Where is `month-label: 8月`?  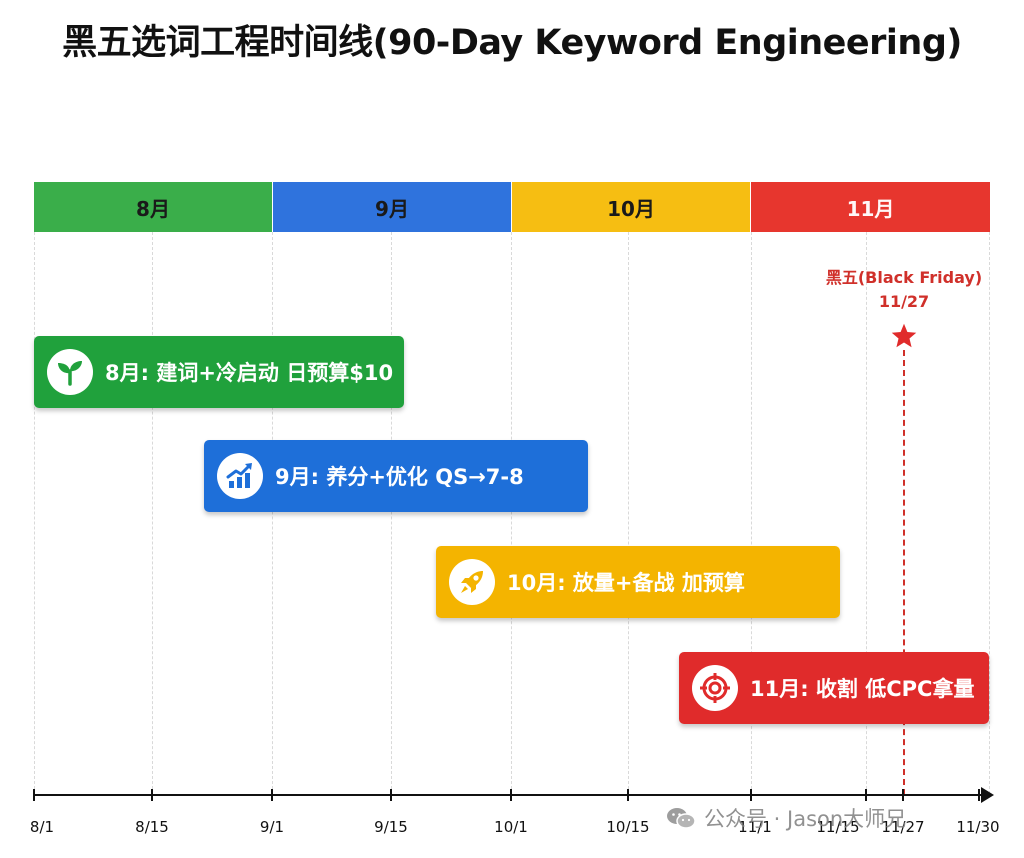 month-label: 8月 is located at coordinates (153, 208).